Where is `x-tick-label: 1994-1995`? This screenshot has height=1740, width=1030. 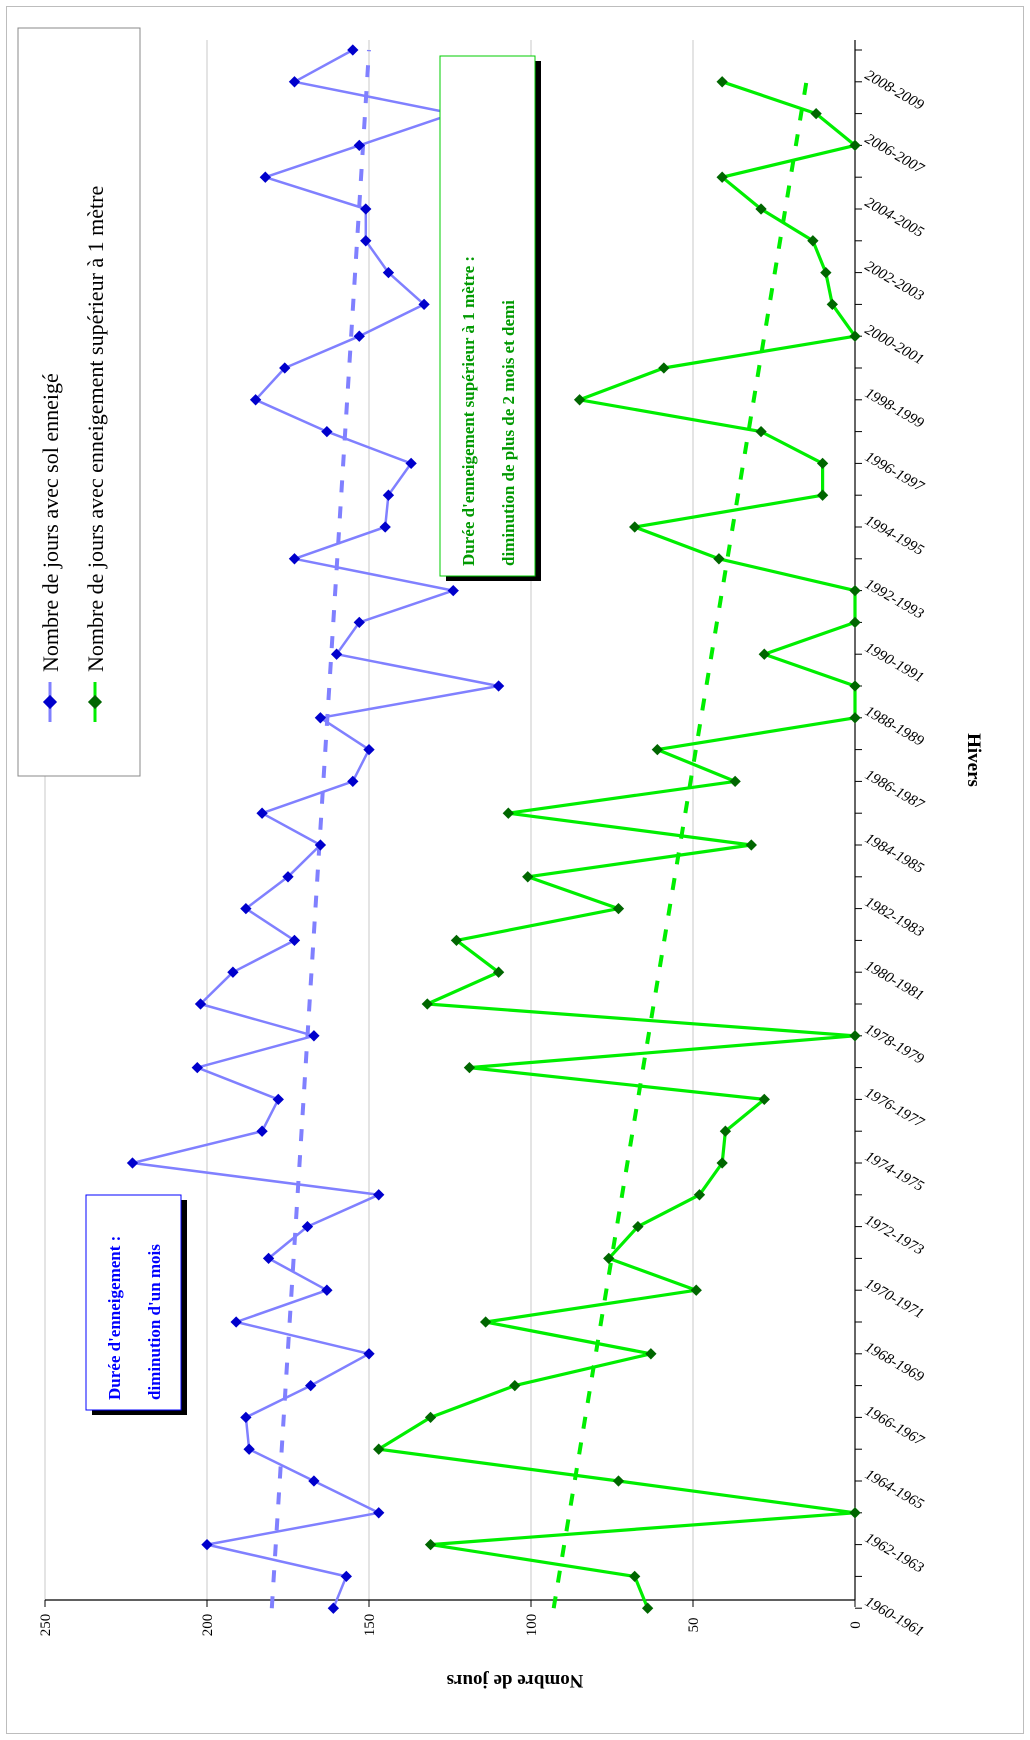 x-tick-label: 1994-1995 is located at coordinates (894, 536).